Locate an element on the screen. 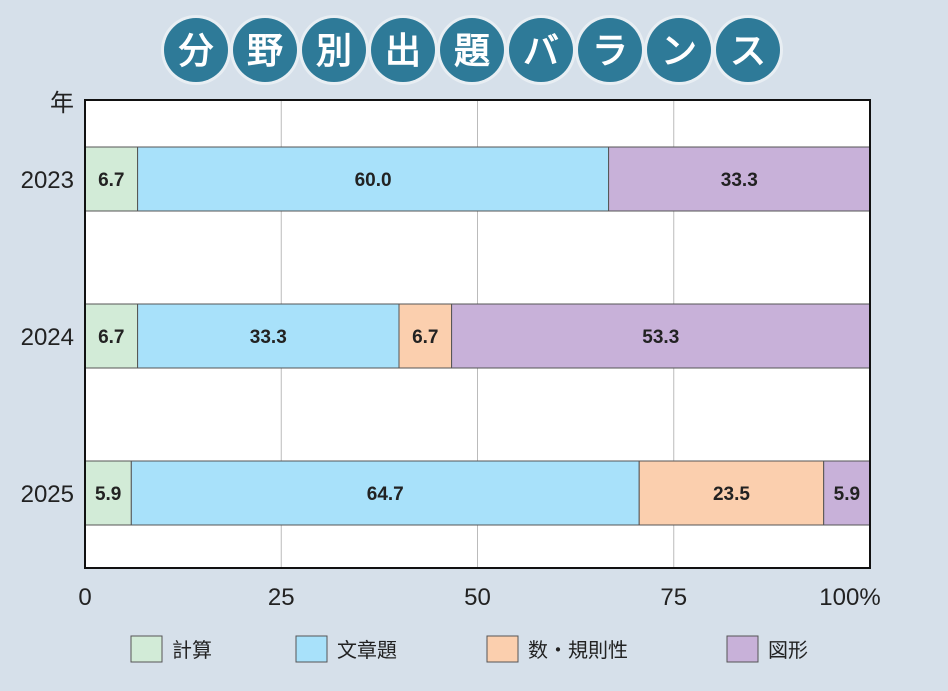 Image resolution: width=948 pixels, height=691 pixels. bar-data-label: 23.5 is located at coordinates (731, 494).